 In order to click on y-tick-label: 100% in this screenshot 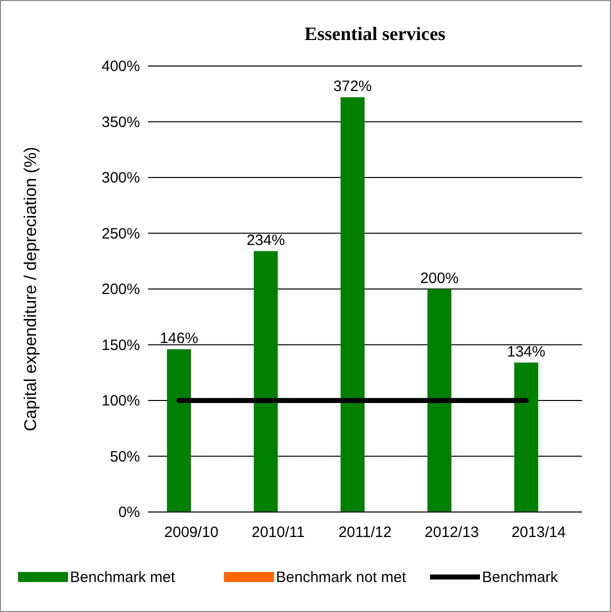, I will do `click(121, 401)`.